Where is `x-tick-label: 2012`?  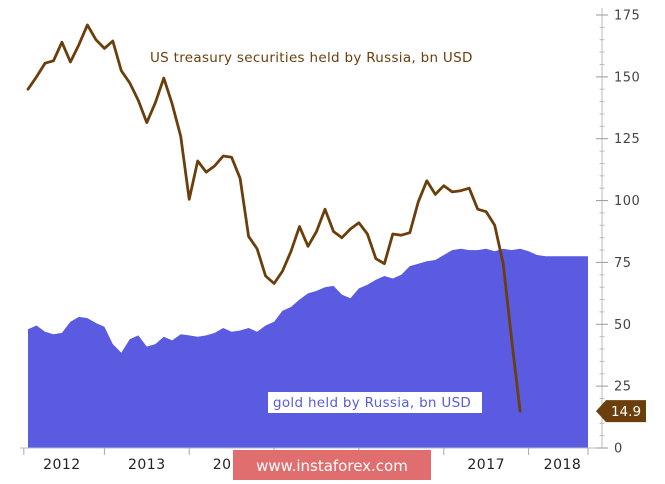 x-tick-label: 2012 is located at coordinates (62, 465).